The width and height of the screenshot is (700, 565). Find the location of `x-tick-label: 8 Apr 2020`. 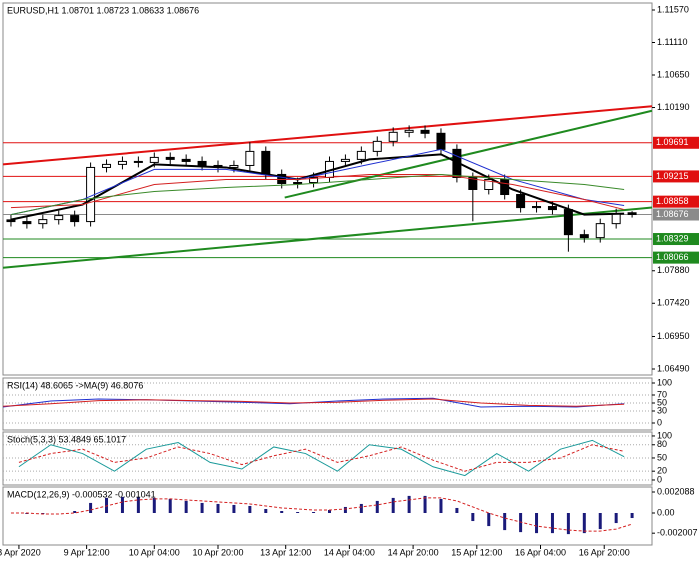

x-tick-label: 8 Apr 2020 is located at coordinates (20, 552).